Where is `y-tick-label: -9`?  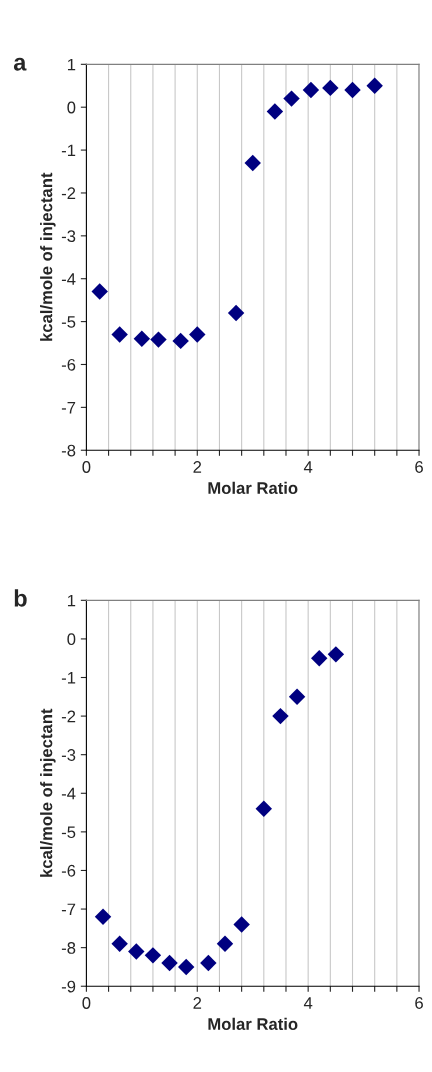 y-tick-label: -9 is located at coordinates (68, 986).